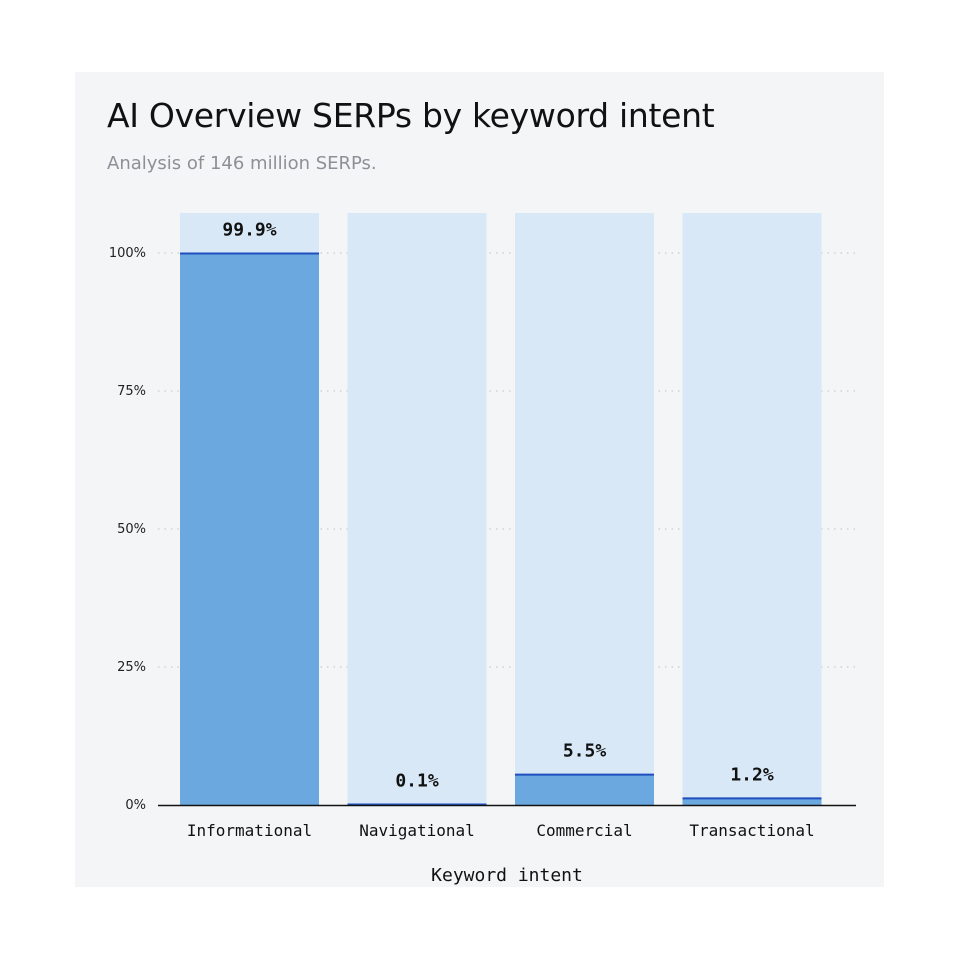 The width and height of the screenshot is (960, 960). What do you see at coordinates (127, 253) in the screenshot?
I see `y-tick-label: 100%` at bounding box center [127, 253].